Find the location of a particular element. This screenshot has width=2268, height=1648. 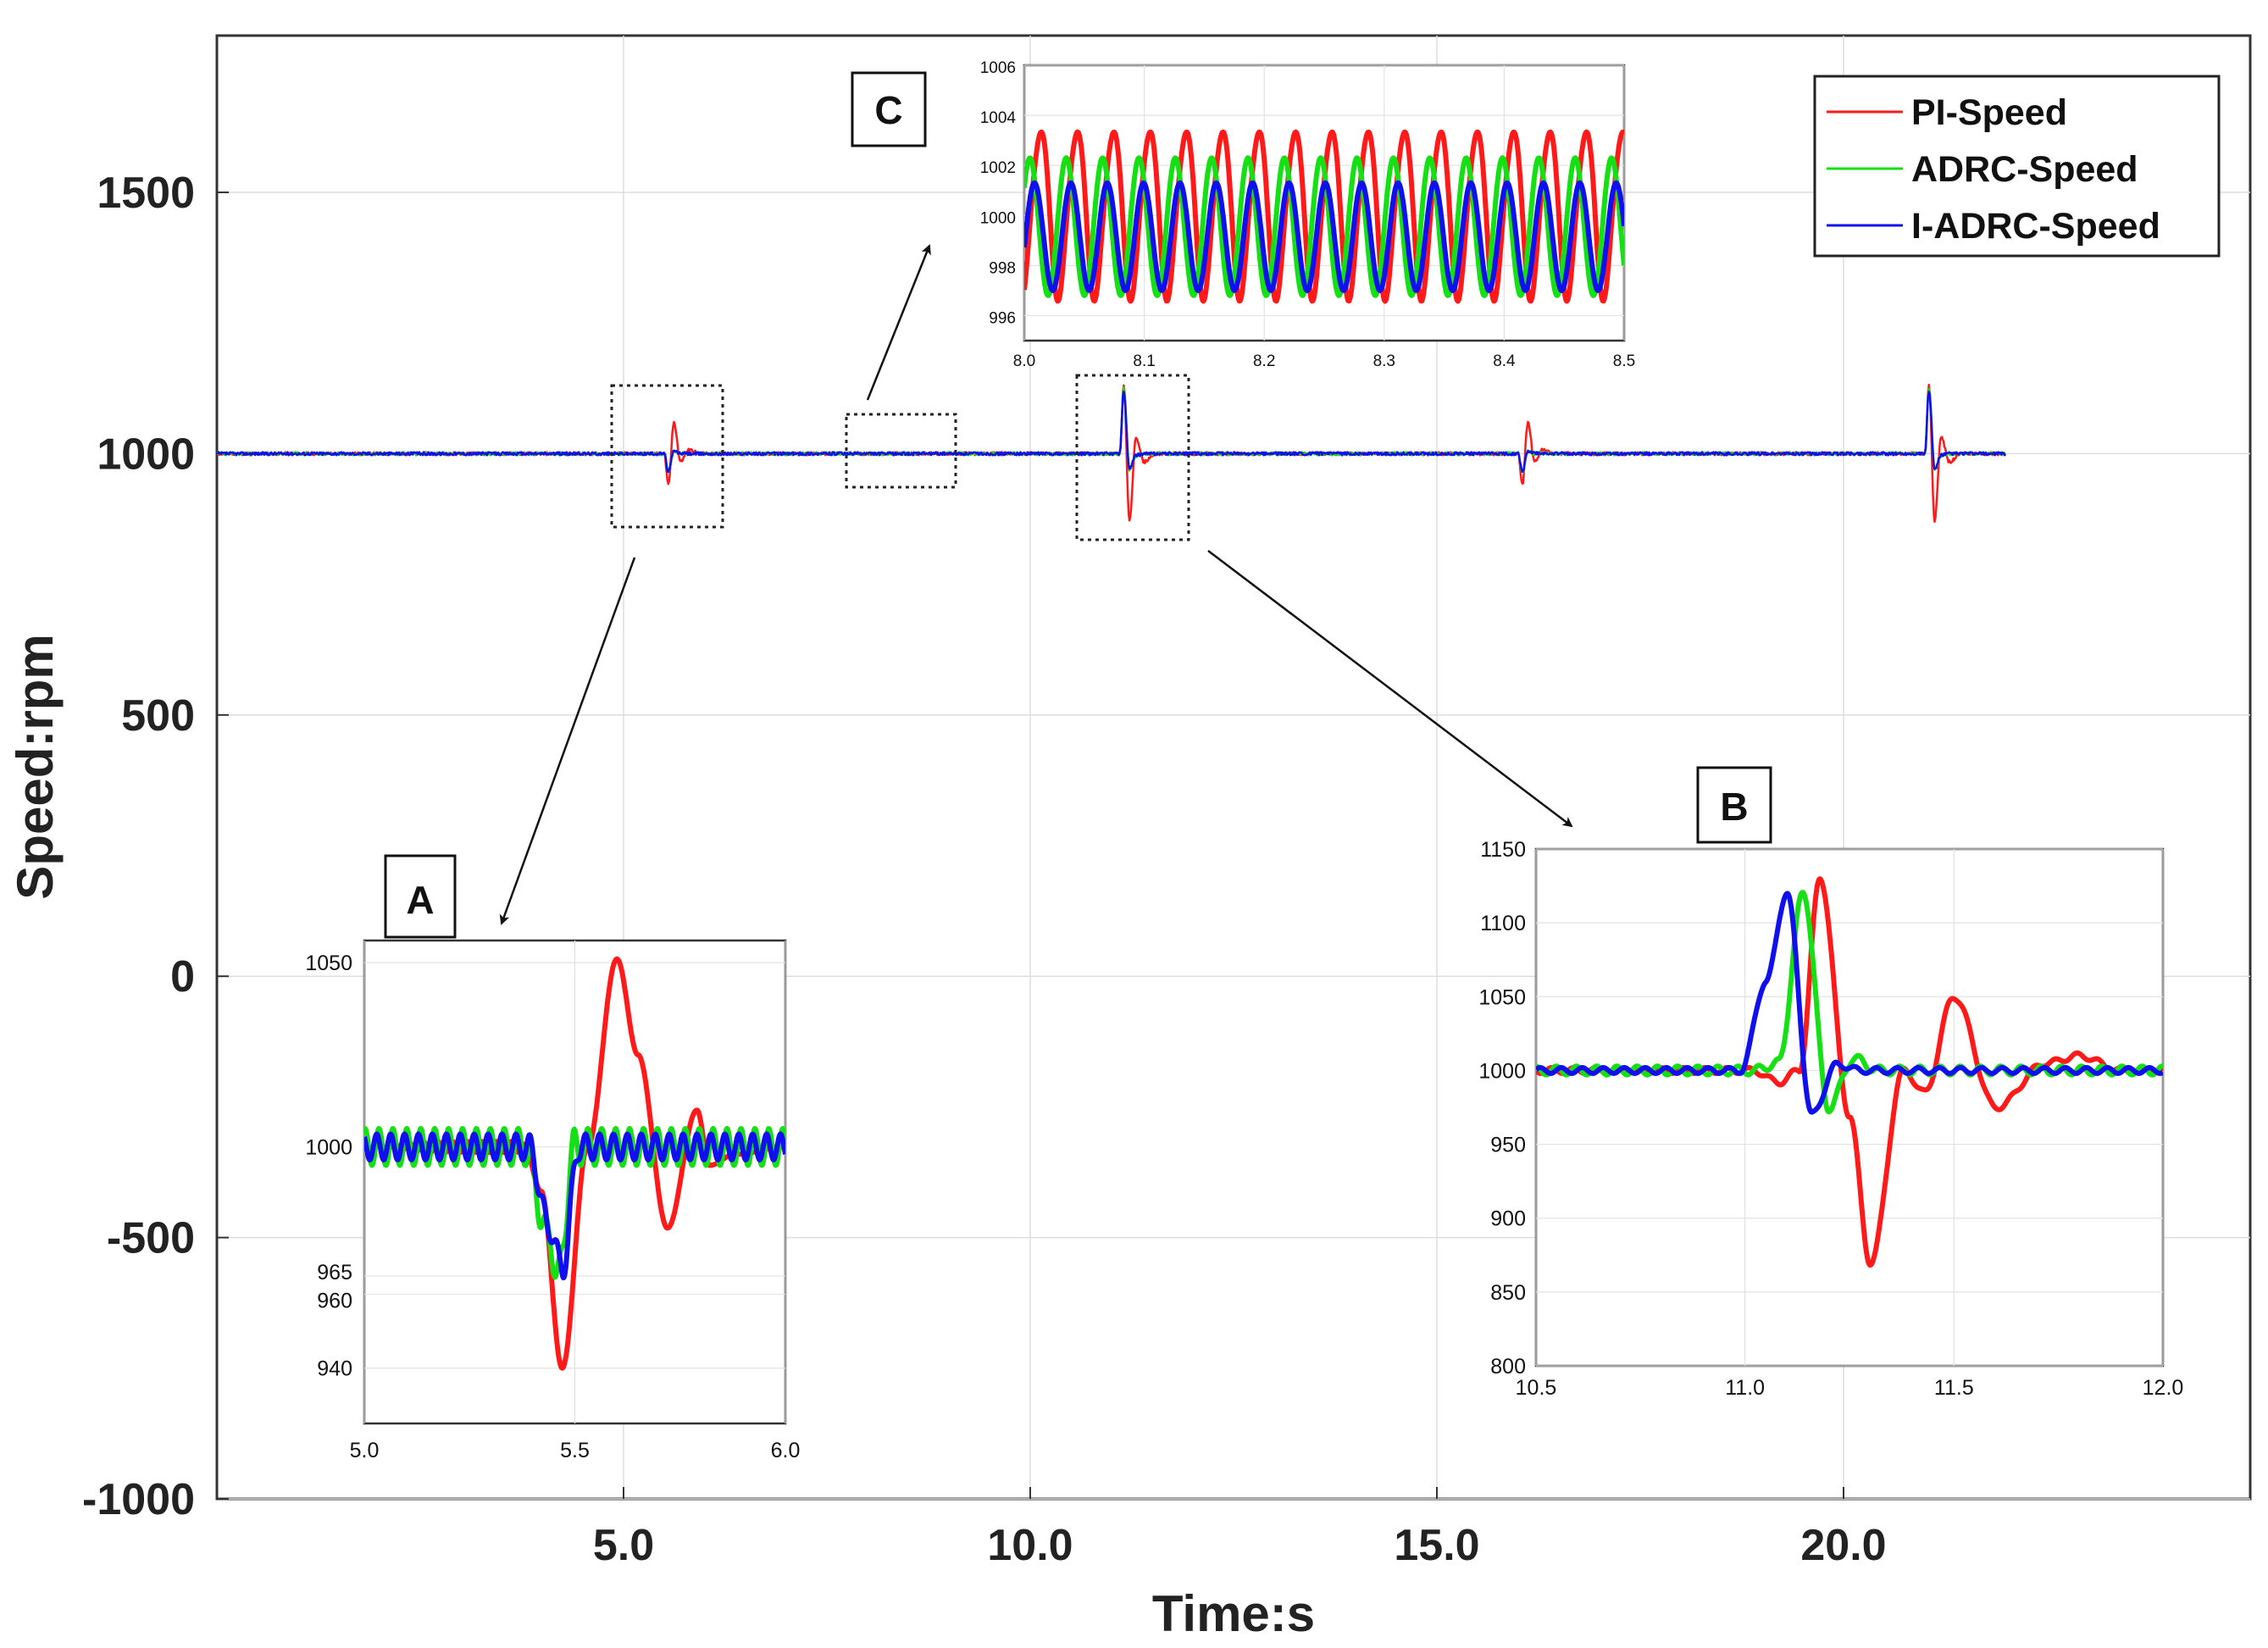

inset-B-y-tick-label: 850 is located at coordinates (1508, 1293).